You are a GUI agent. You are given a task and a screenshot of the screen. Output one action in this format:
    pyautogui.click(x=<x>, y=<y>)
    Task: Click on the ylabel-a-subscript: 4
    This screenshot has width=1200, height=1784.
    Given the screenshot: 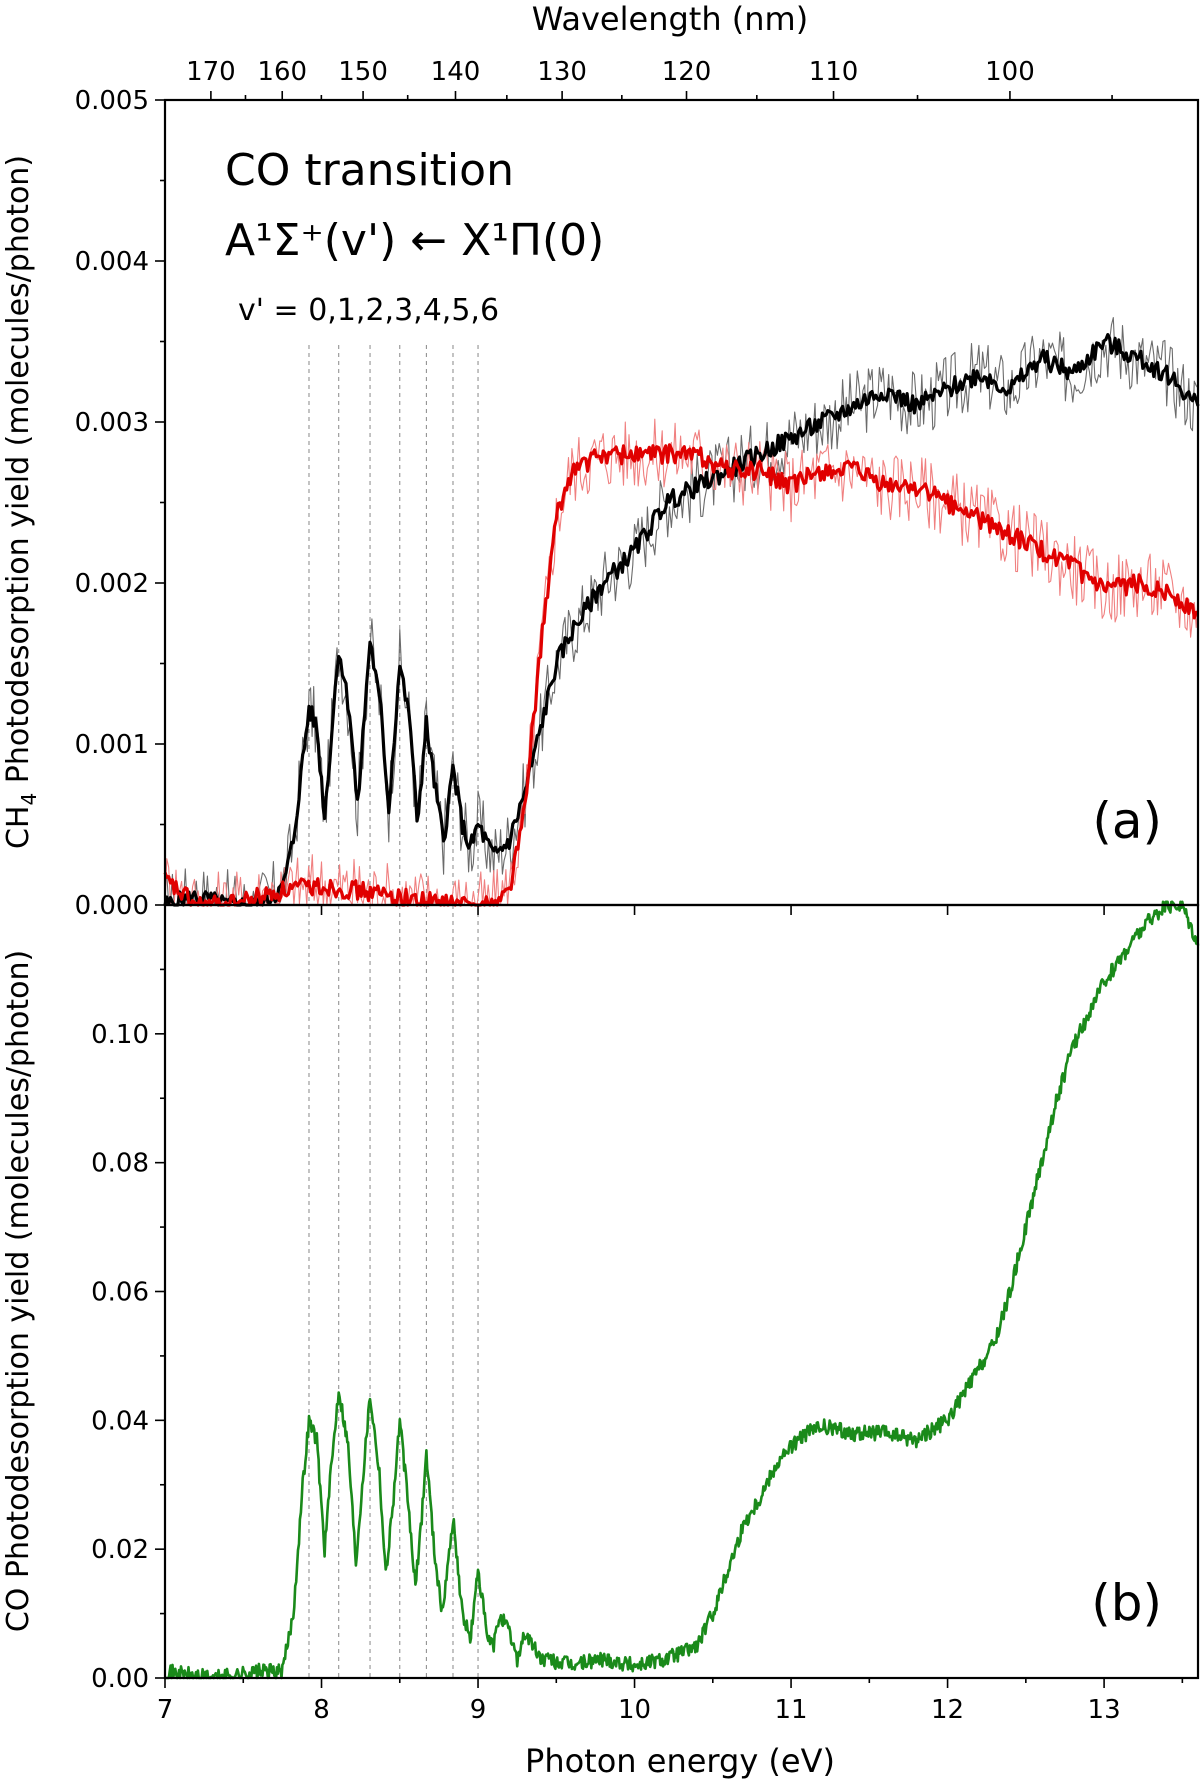 What is the action you would take?
    pyautogui.click(x=29, y=799)
    